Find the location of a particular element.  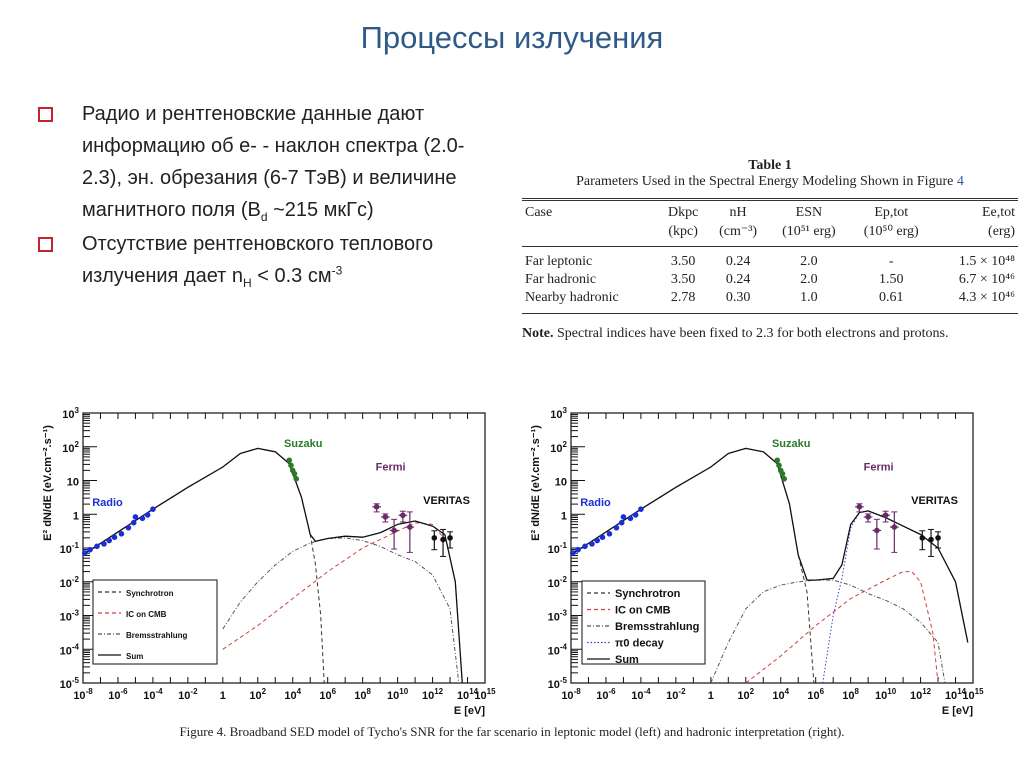

header-esn: ESN is located at coordinates (809, 210).